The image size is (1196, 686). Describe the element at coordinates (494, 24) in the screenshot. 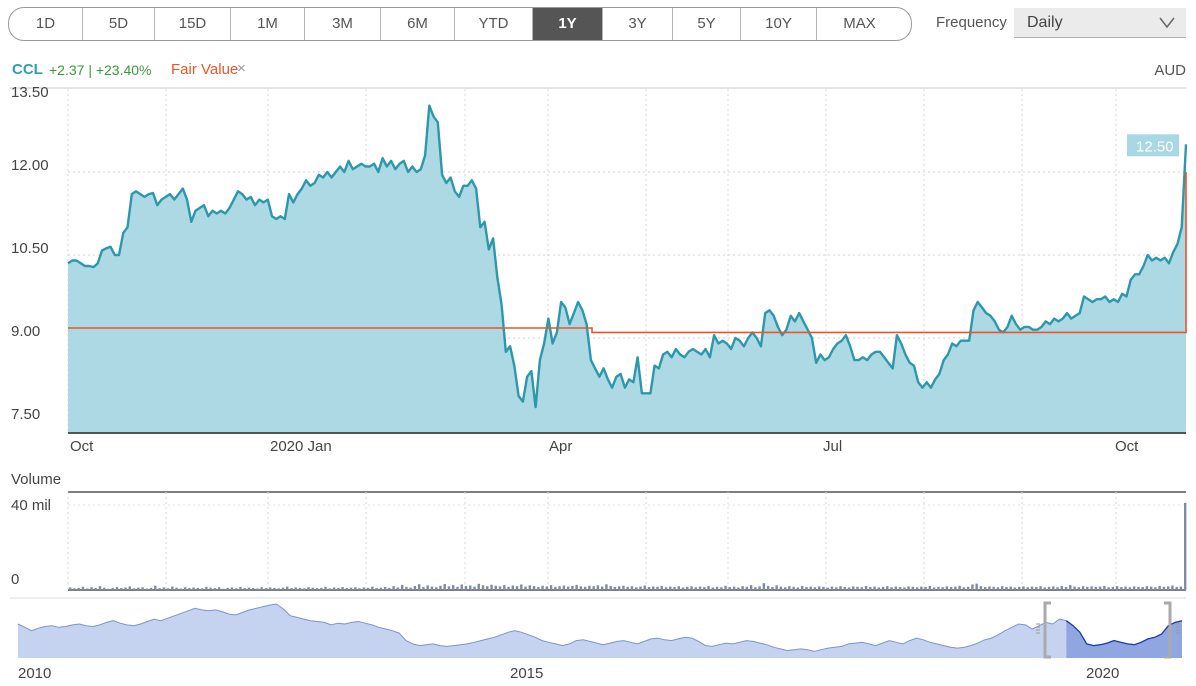

I see `range-button-ytd: YTD` at that location.